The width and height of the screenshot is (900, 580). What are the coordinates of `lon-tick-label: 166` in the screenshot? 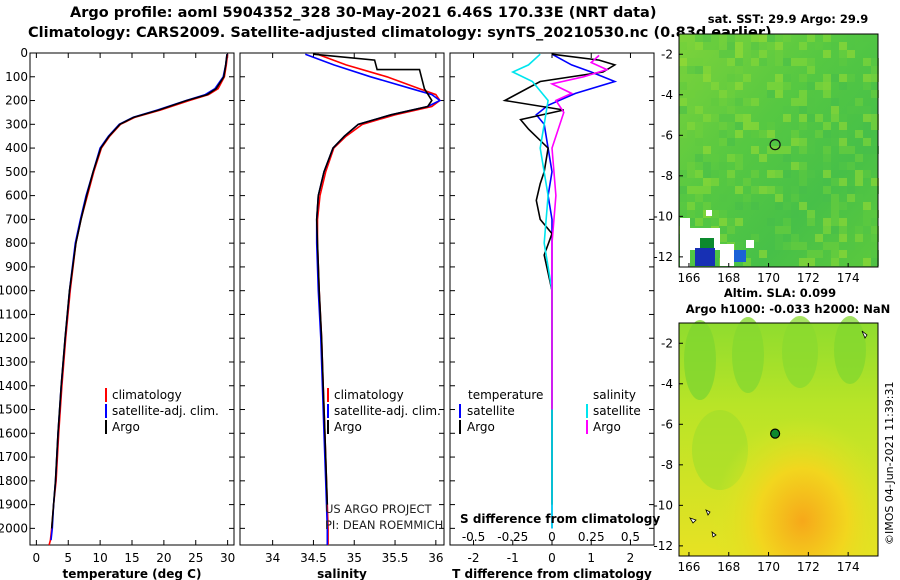 It's located at (688, 278).